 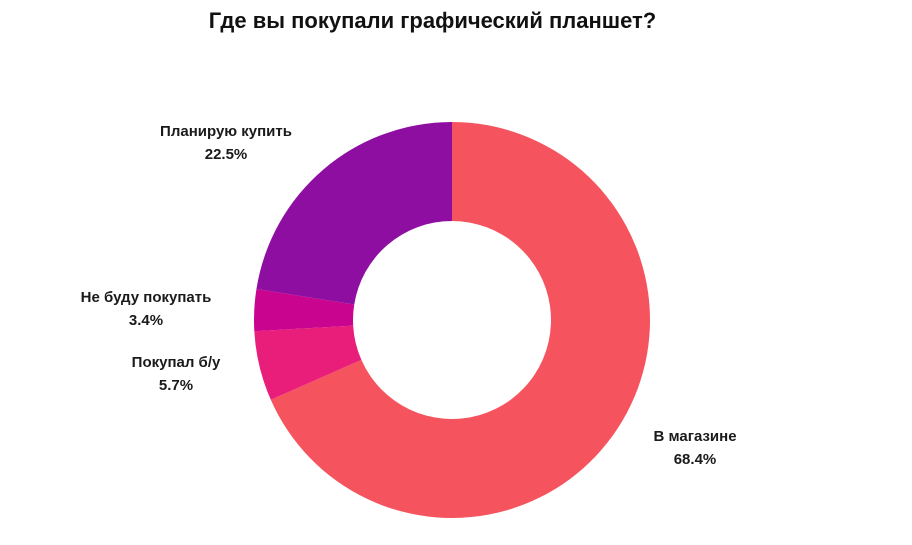 What do you see at coordinates (226, 131) in the screenshot?
I see `slice-name-plan-to-buy: Планирую купить` at bounding box center [226, 131].